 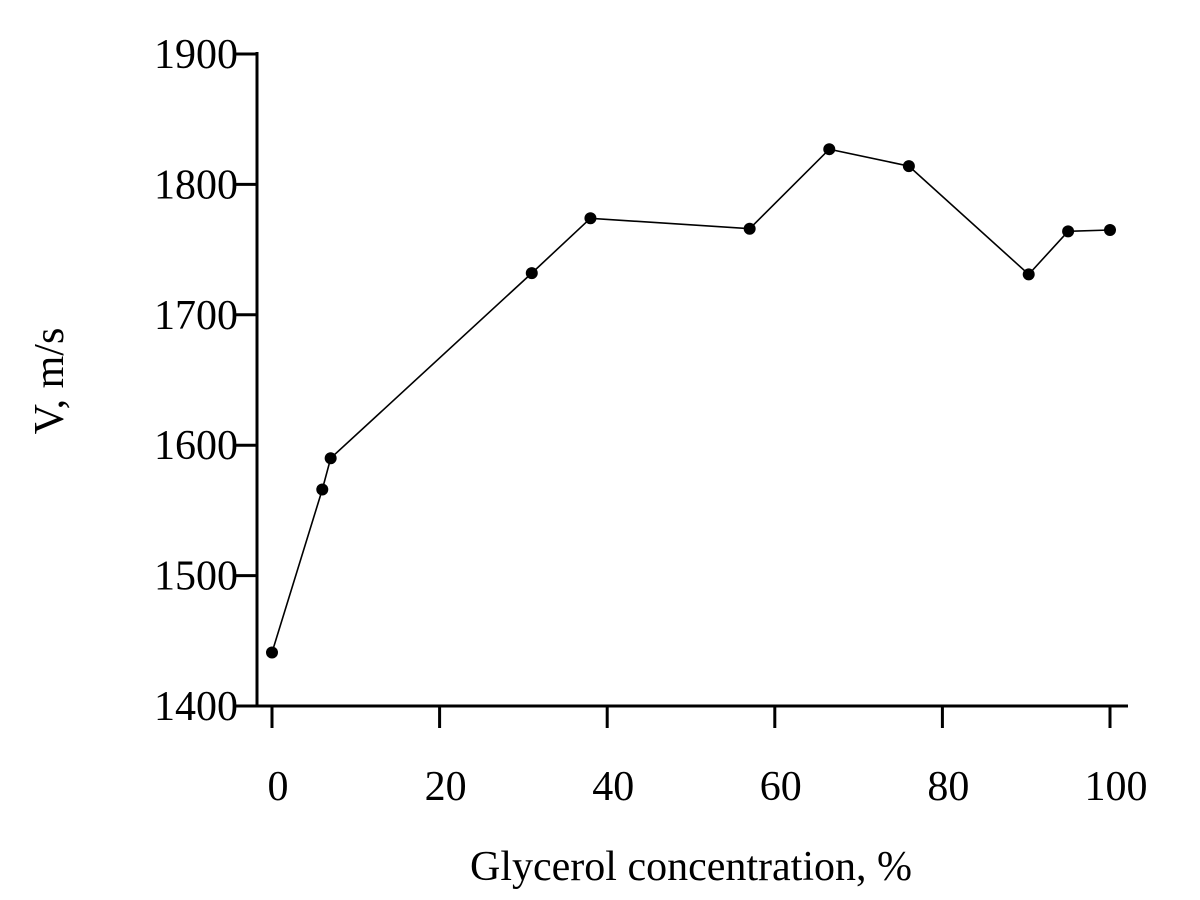 I want to click on y-tick-label: 1900, so click(x=196, y=55).